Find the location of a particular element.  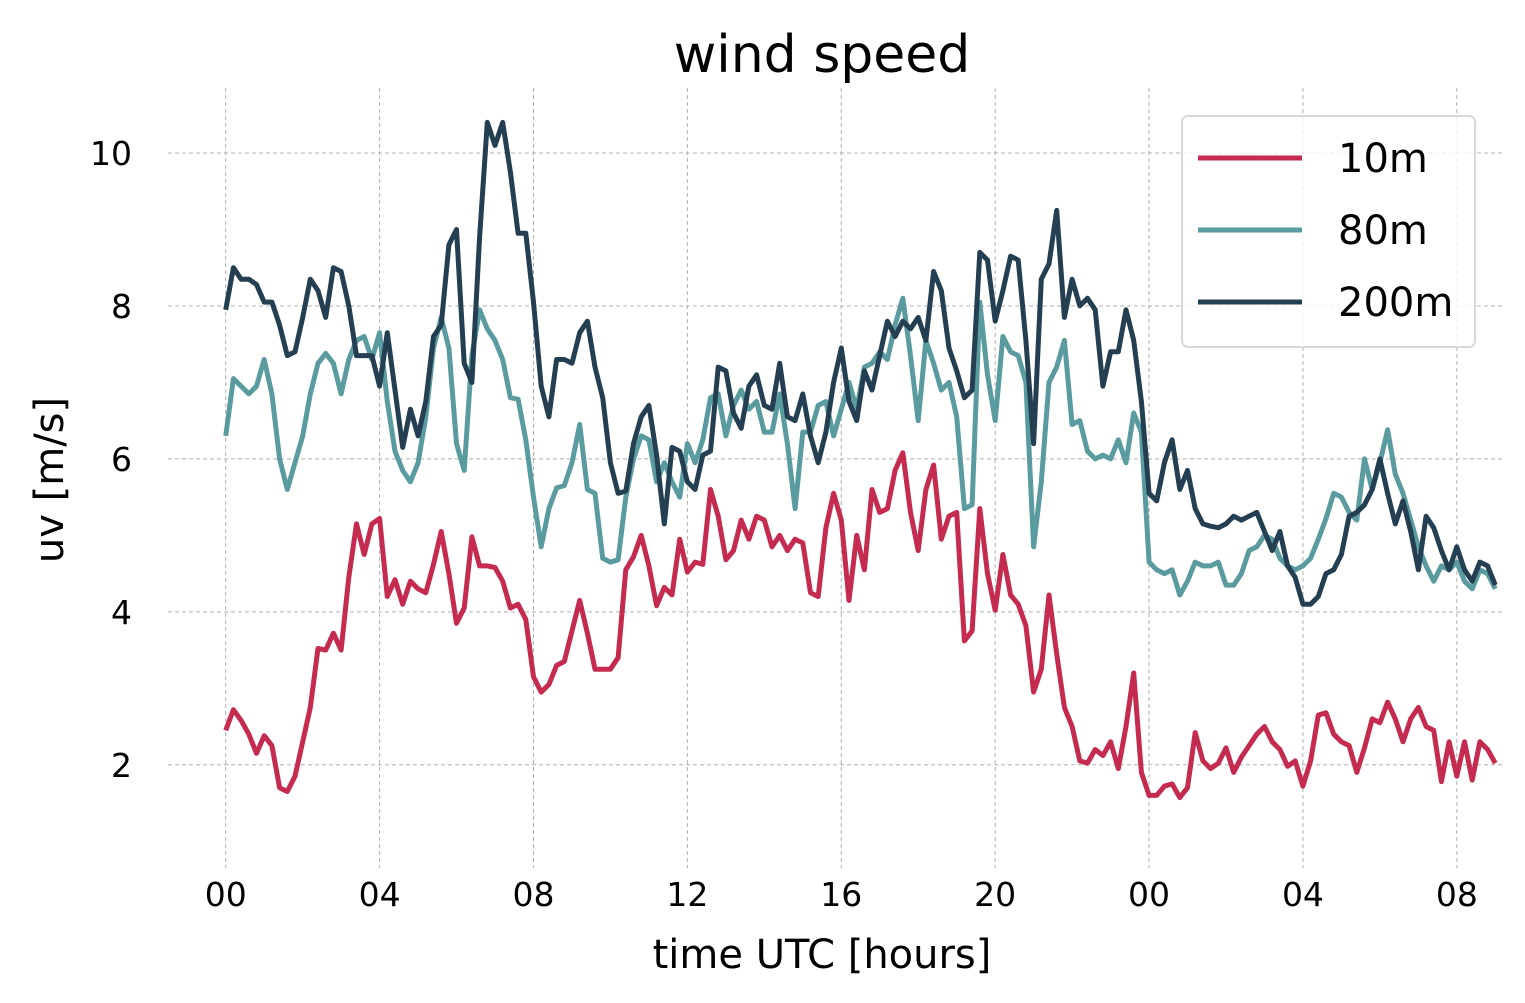

x-tick-label: 12 is located at coordinates (687, 894).